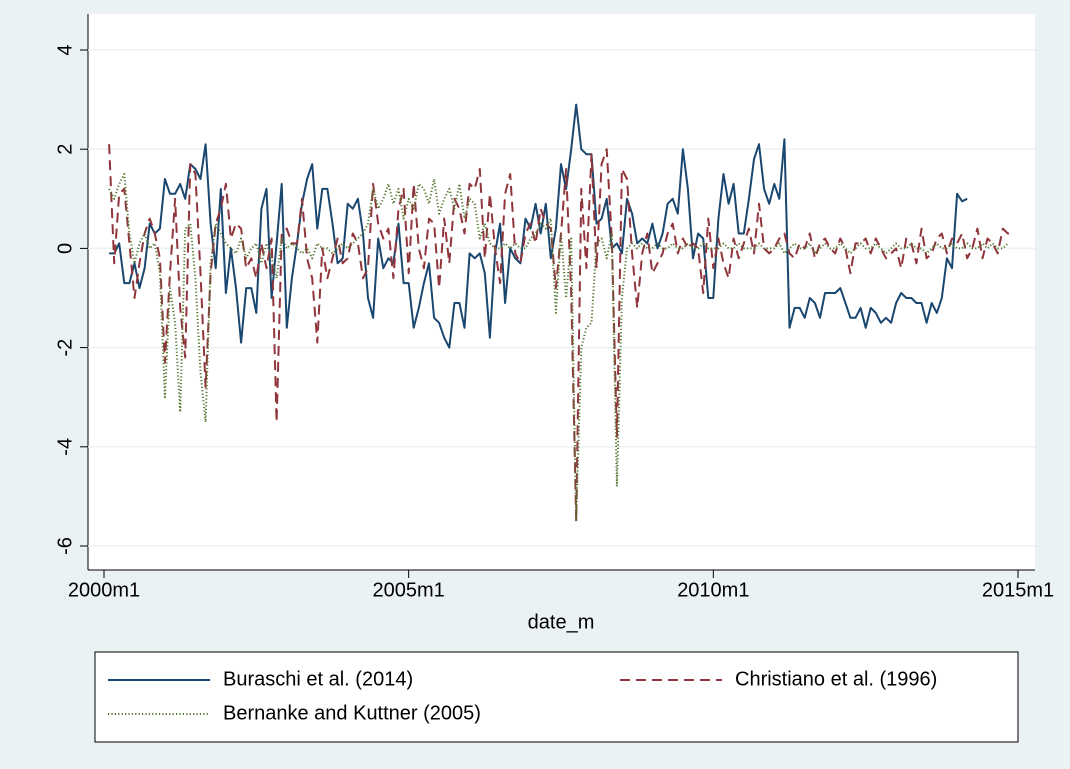 This screenshot has width=1070, height=769. Describe the element at coordinates (104, 590) in the screenshot. I see `x-tick-label: 2000m1` at that location.